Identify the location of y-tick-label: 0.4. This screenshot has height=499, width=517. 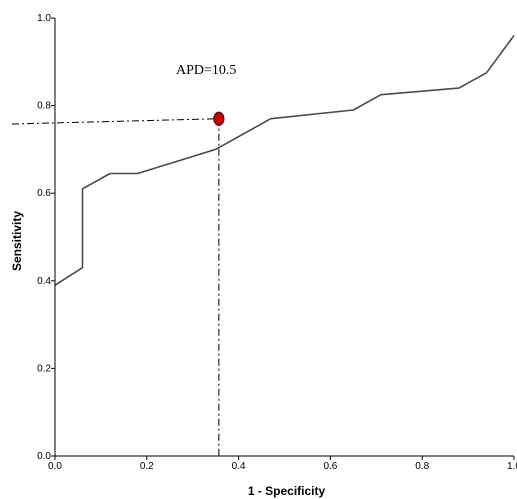
(44, 281).